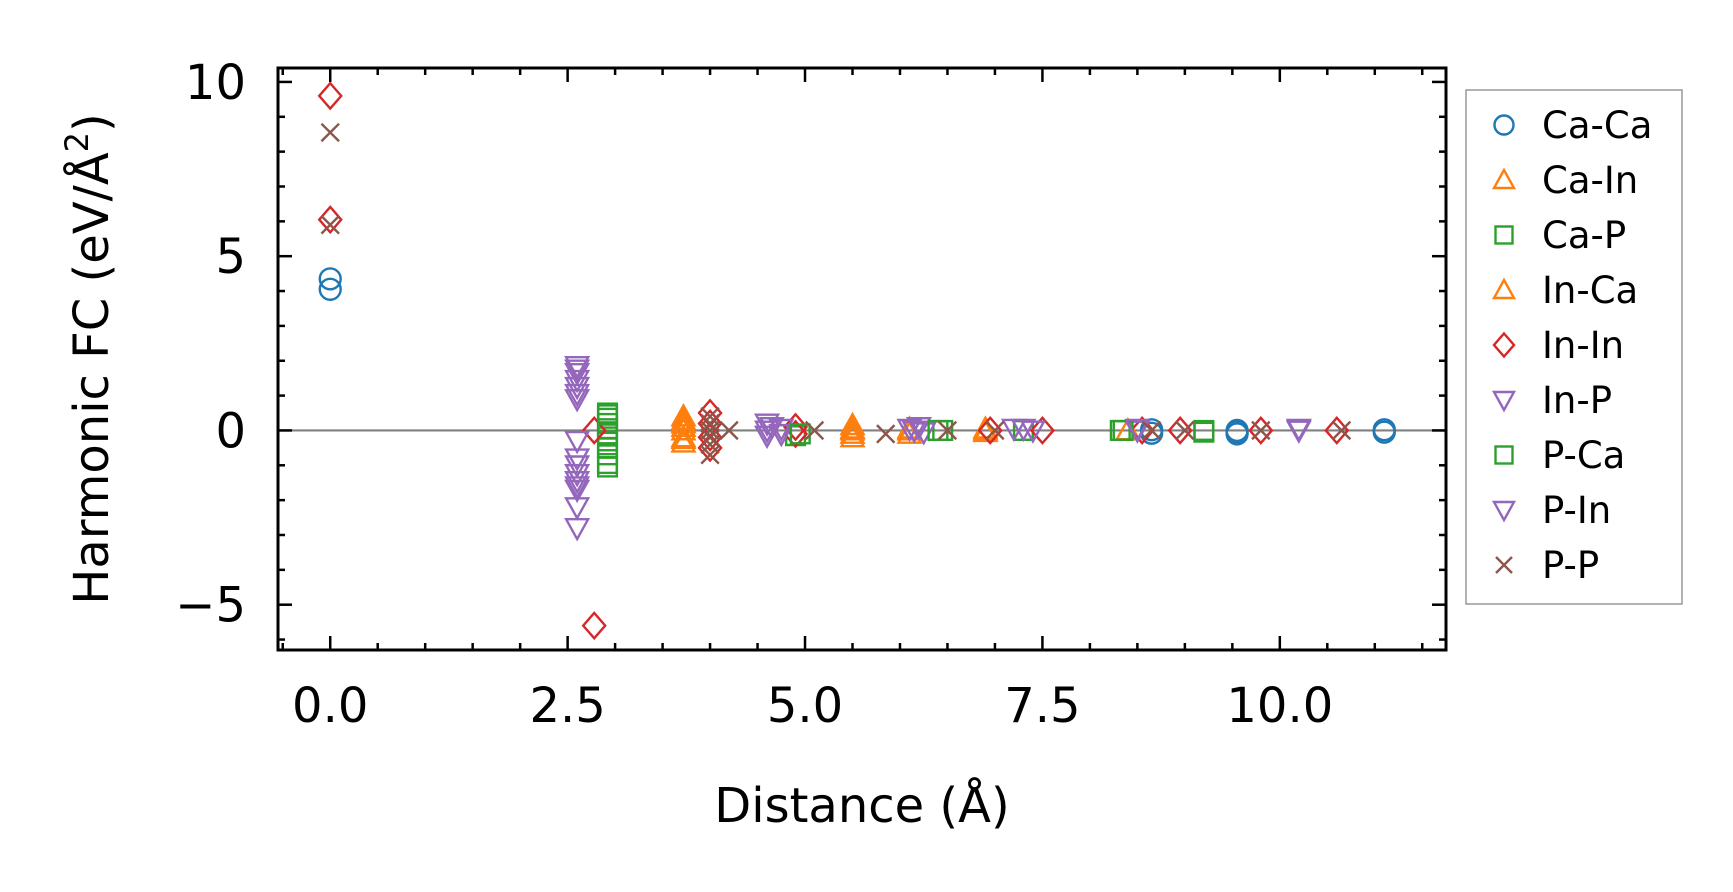 This screenshot has width=1733, height=892. What do you see at coordinates (805, 706) in the screenshot?
I see `x-tick-label-2: 5.0` at bounding box center [805, 706].